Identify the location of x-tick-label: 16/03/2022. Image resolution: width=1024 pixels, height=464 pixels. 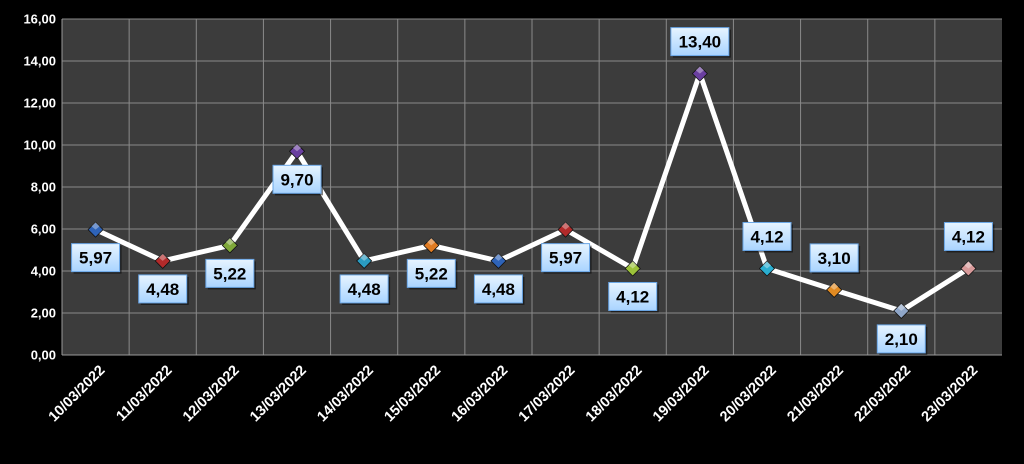
(480, 394).